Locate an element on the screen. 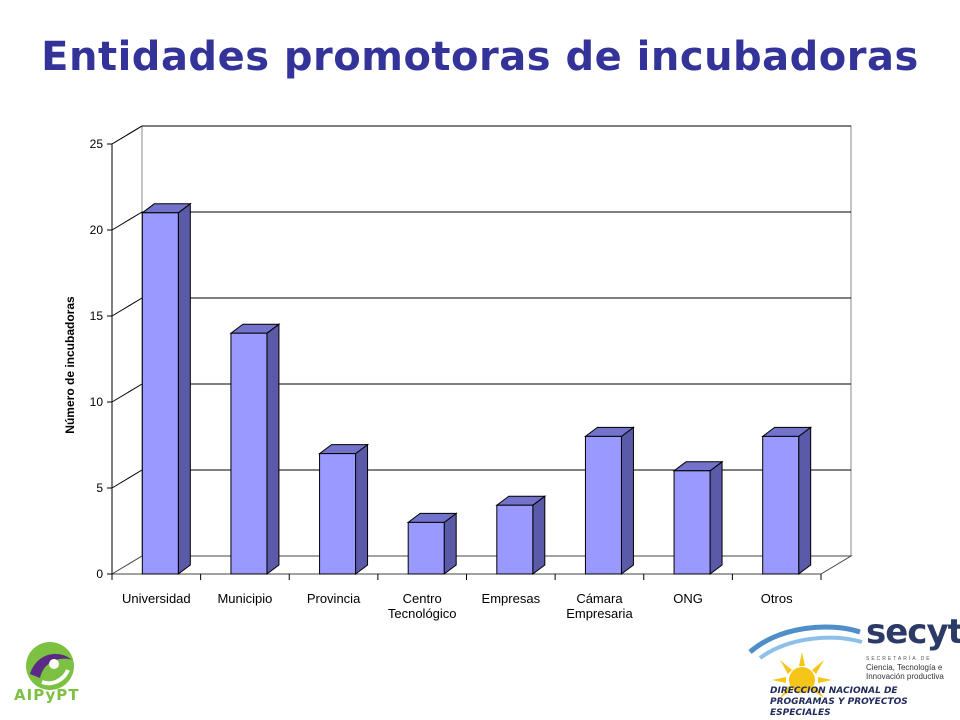  x-tick-label: Centro is located at coordinates (422, 598).